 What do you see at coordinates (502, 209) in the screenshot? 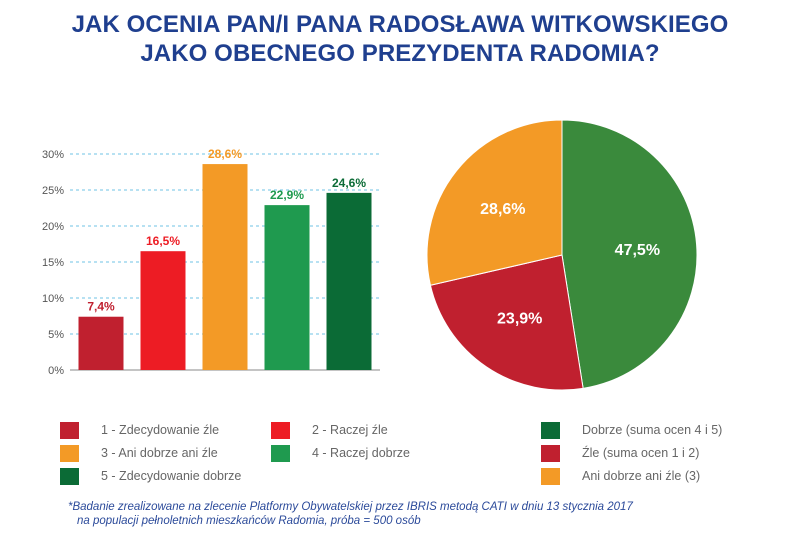
I see `pie-value-label: 28,6%` at bounding box center [502, 209].